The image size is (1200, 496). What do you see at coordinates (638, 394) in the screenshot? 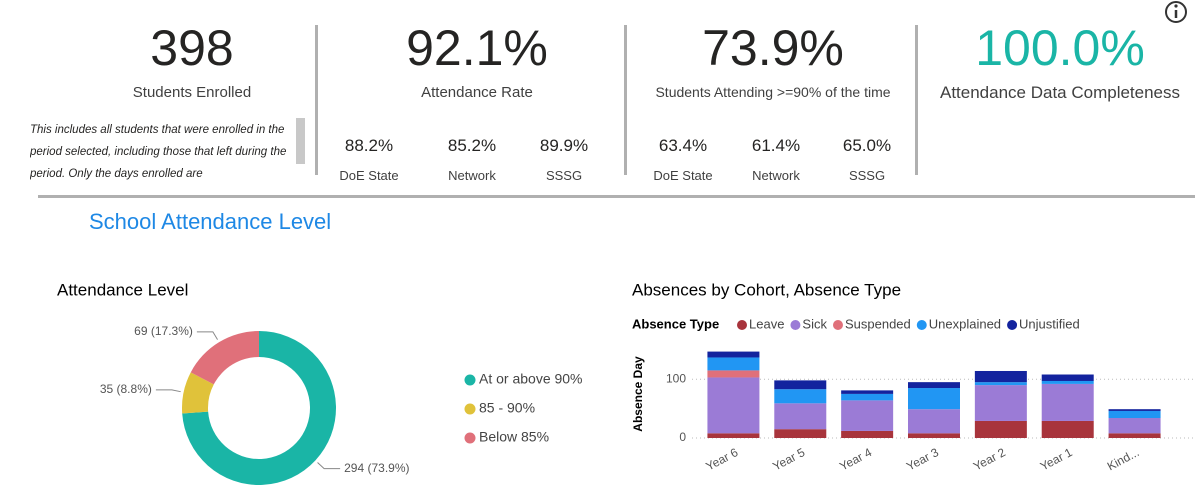
I see `y-axis-label: Absence Day` at bounding box center [638, 394].